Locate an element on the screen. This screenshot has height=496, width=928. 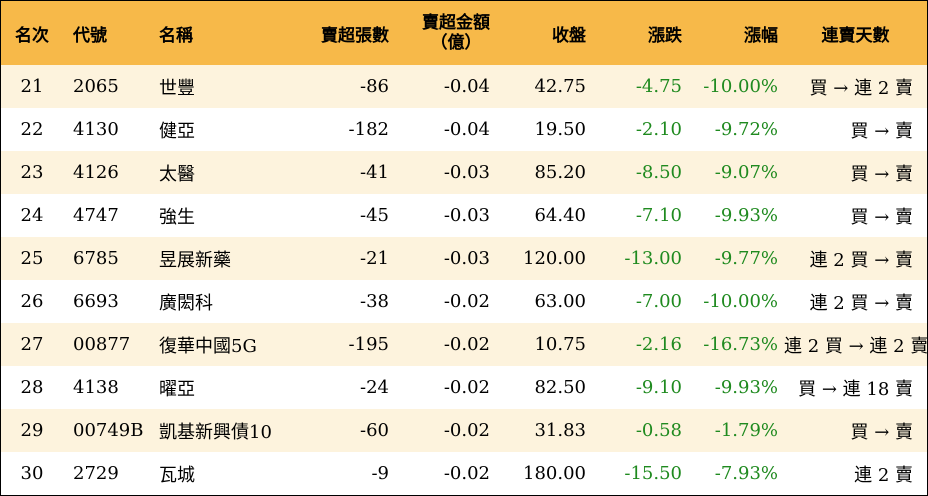
cell-name: 廣閎科 is located at coordinates (186, 303).